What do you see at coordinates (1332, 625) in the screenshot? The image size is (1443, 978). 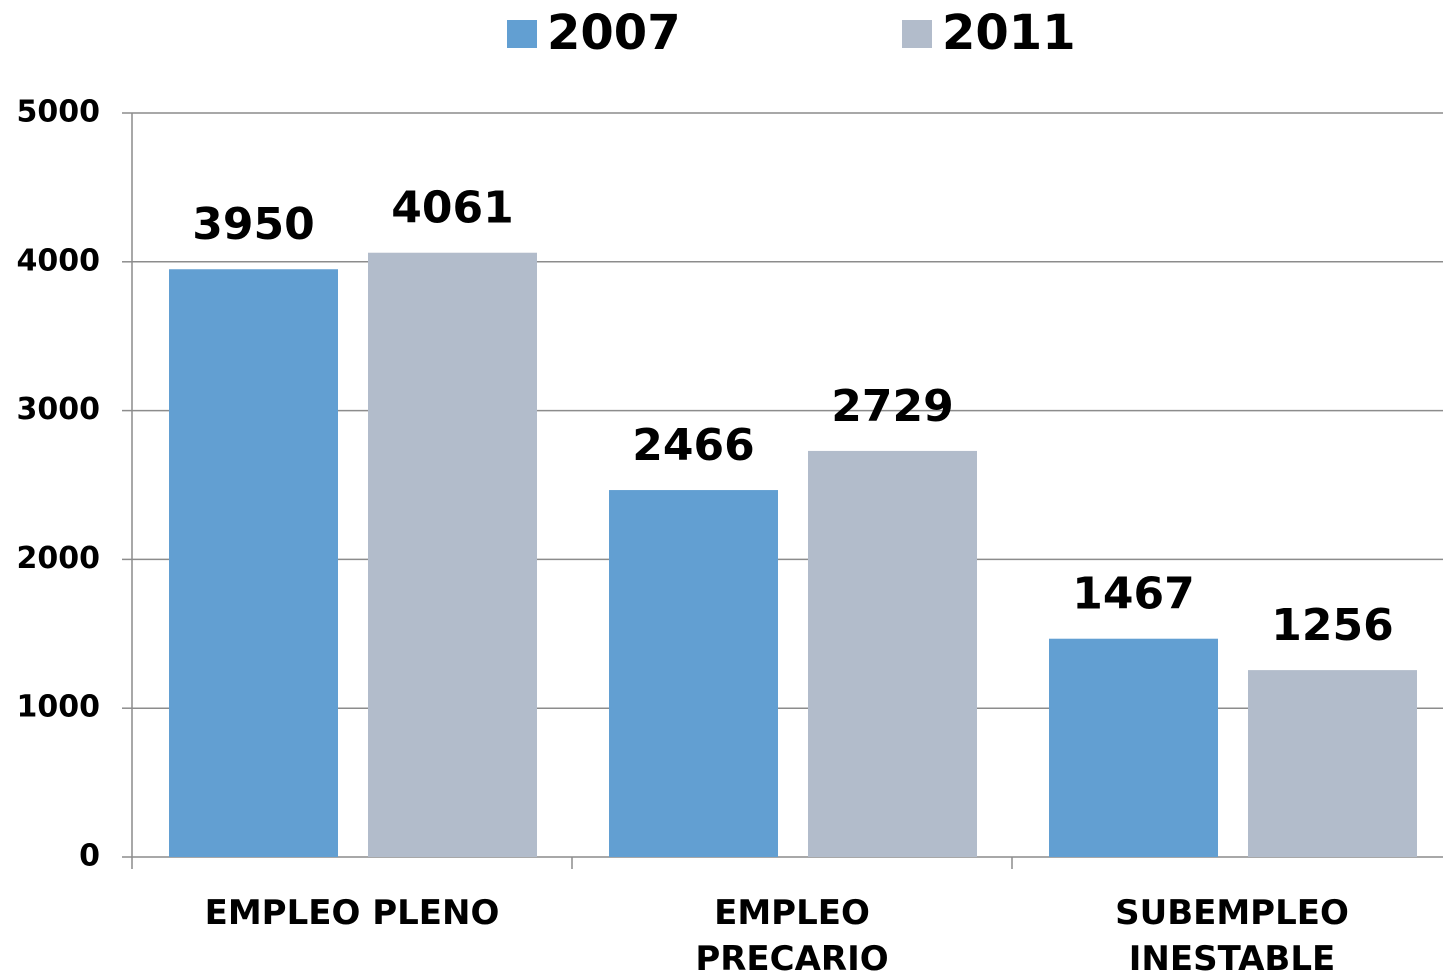 I see `value-label: 1256` at bounding box center [1332, 625].